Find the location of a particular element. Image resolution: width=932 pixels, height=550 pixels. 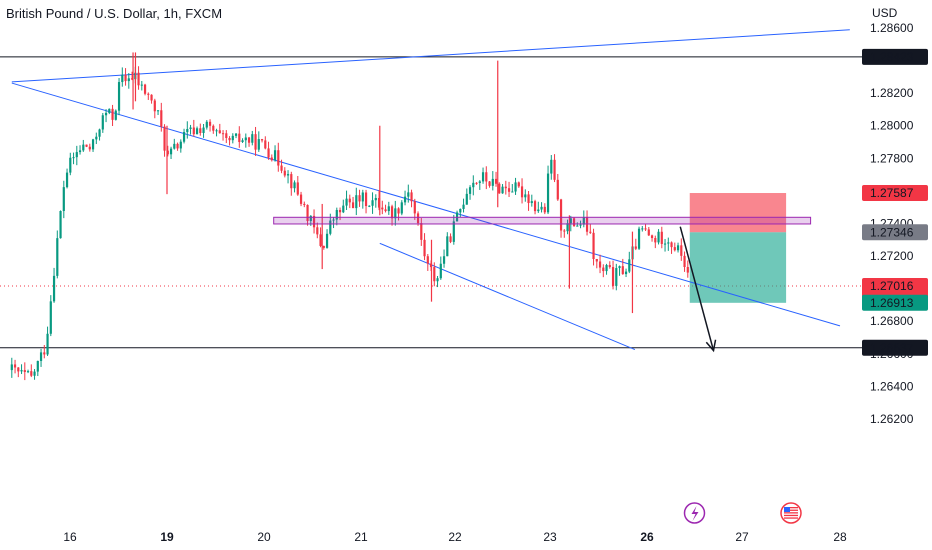

chart-title: British Pound / U.S. Dollar, 1h, FXCM is located at coordinates (114, 13).